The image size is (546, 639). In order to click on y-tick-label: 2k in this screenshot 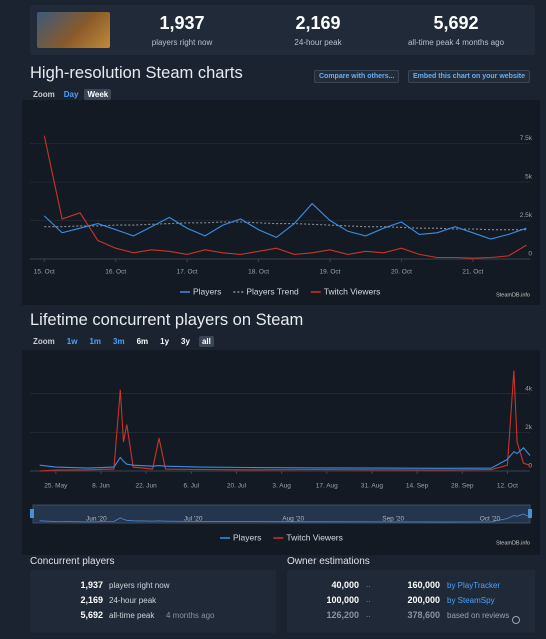, I will do `click(529, 427)`.